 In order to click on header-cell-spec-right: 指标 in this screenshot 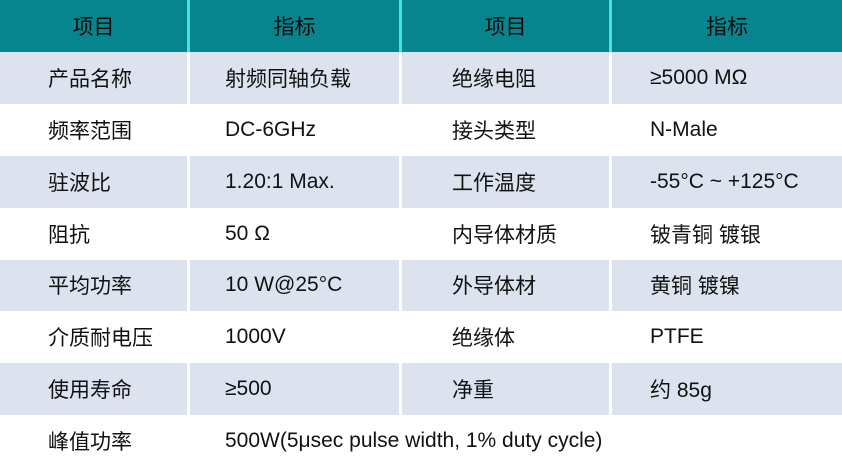, I will do `click(727, 26)`.